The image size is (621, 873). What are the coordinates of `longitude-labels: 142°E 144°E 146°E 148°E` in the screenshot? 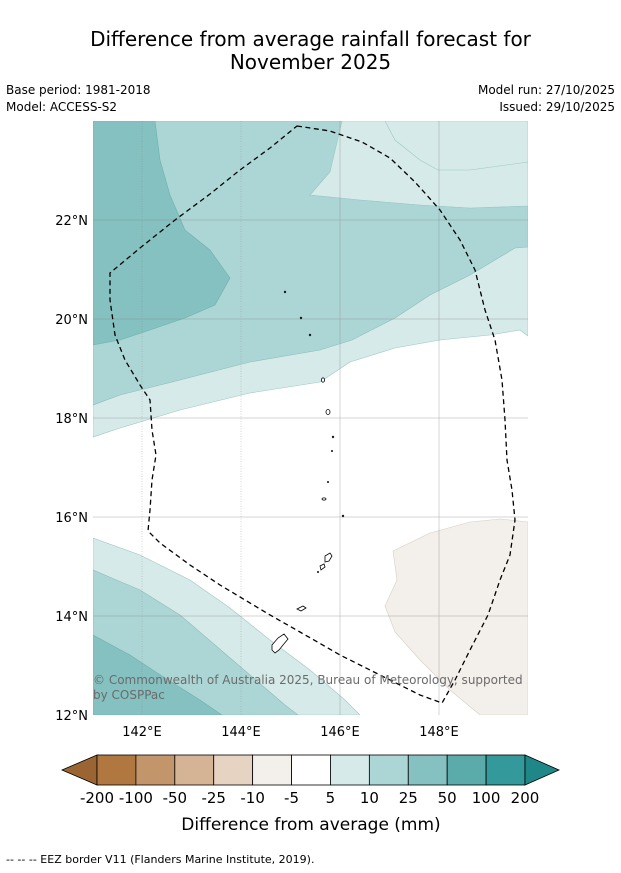 It's located at (290, 732).